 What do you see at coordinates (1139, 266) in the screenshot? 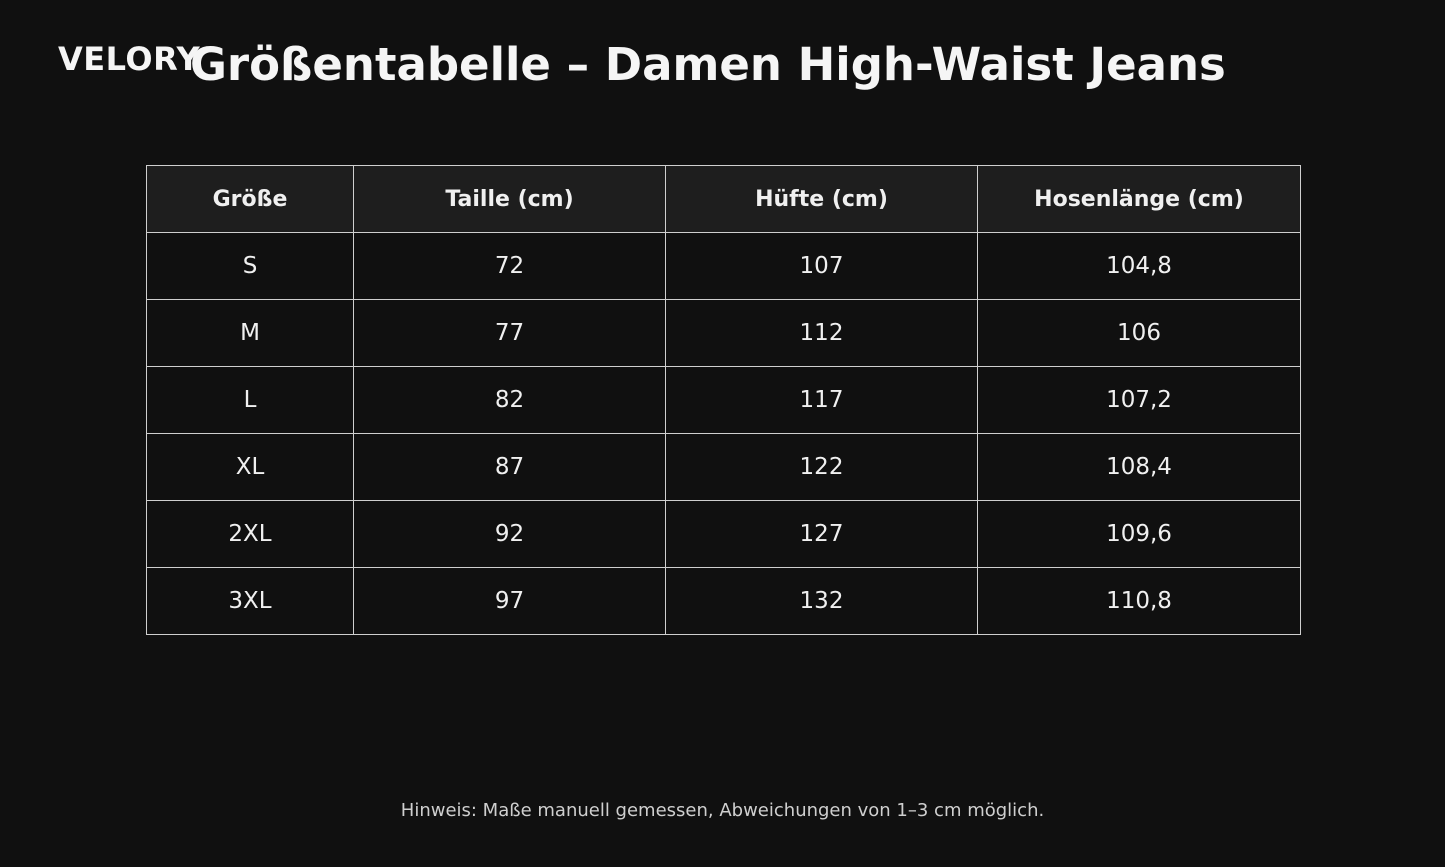
I see `cell-length: 104,8` at bounding box center [1139, 266].